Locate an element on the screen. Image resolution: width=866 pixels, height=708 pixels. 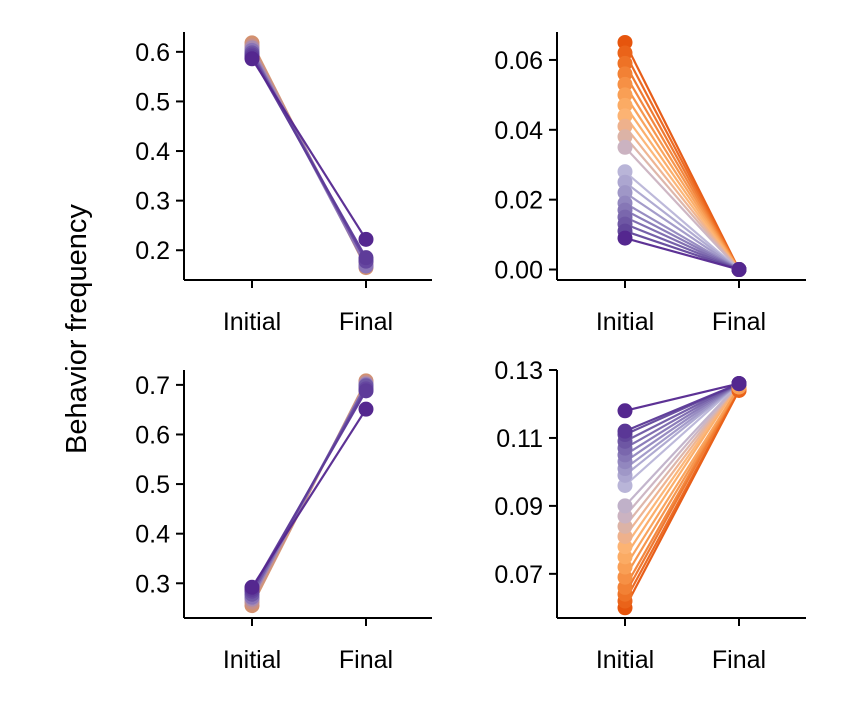
y-tick-label: 0.2 is located at coordinates (152, 251).